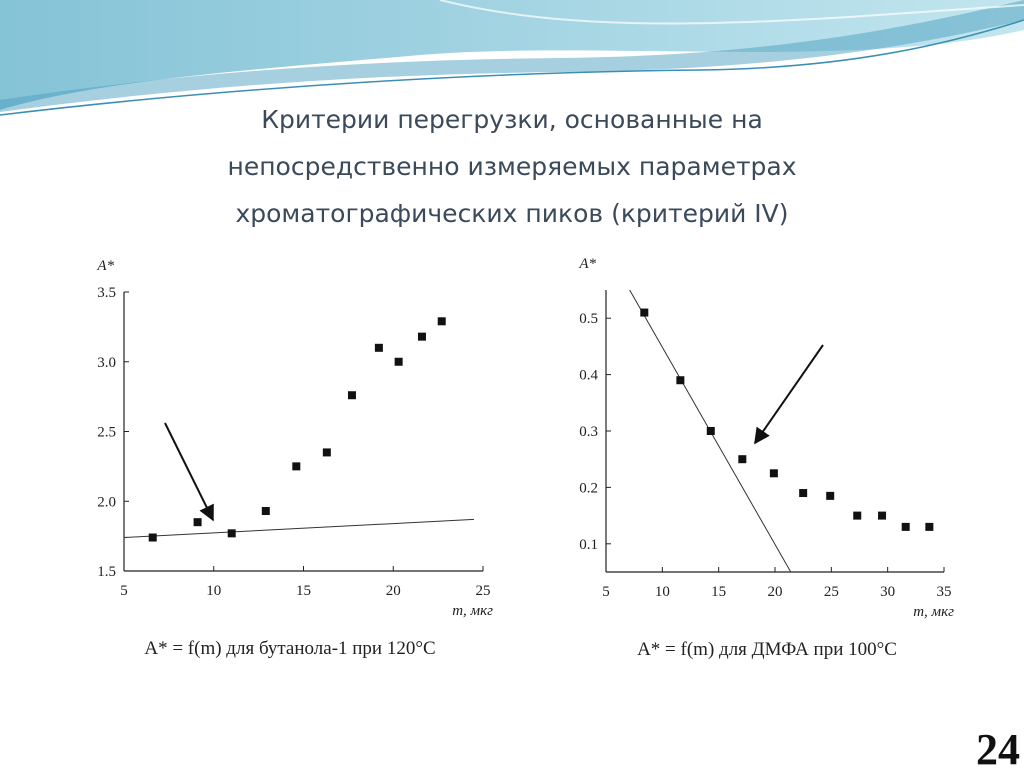 This screenshot has width=1024, height=768. Describe the element at coordinates (289, 648) in the screenshot. I see `chart-caption: A* = f(m) для бутанола-1 при 120°С` at that location.